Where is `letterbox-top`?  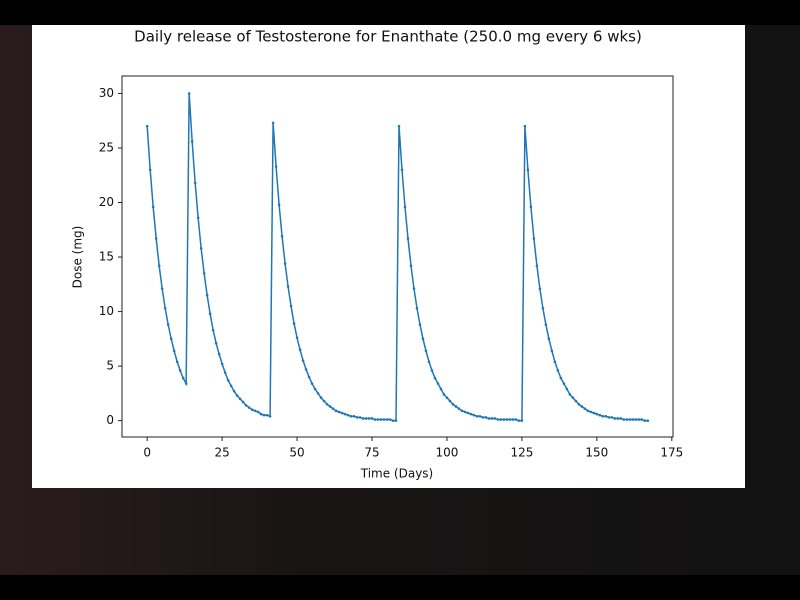 letterbox-top is located at coordinates (400, 12).